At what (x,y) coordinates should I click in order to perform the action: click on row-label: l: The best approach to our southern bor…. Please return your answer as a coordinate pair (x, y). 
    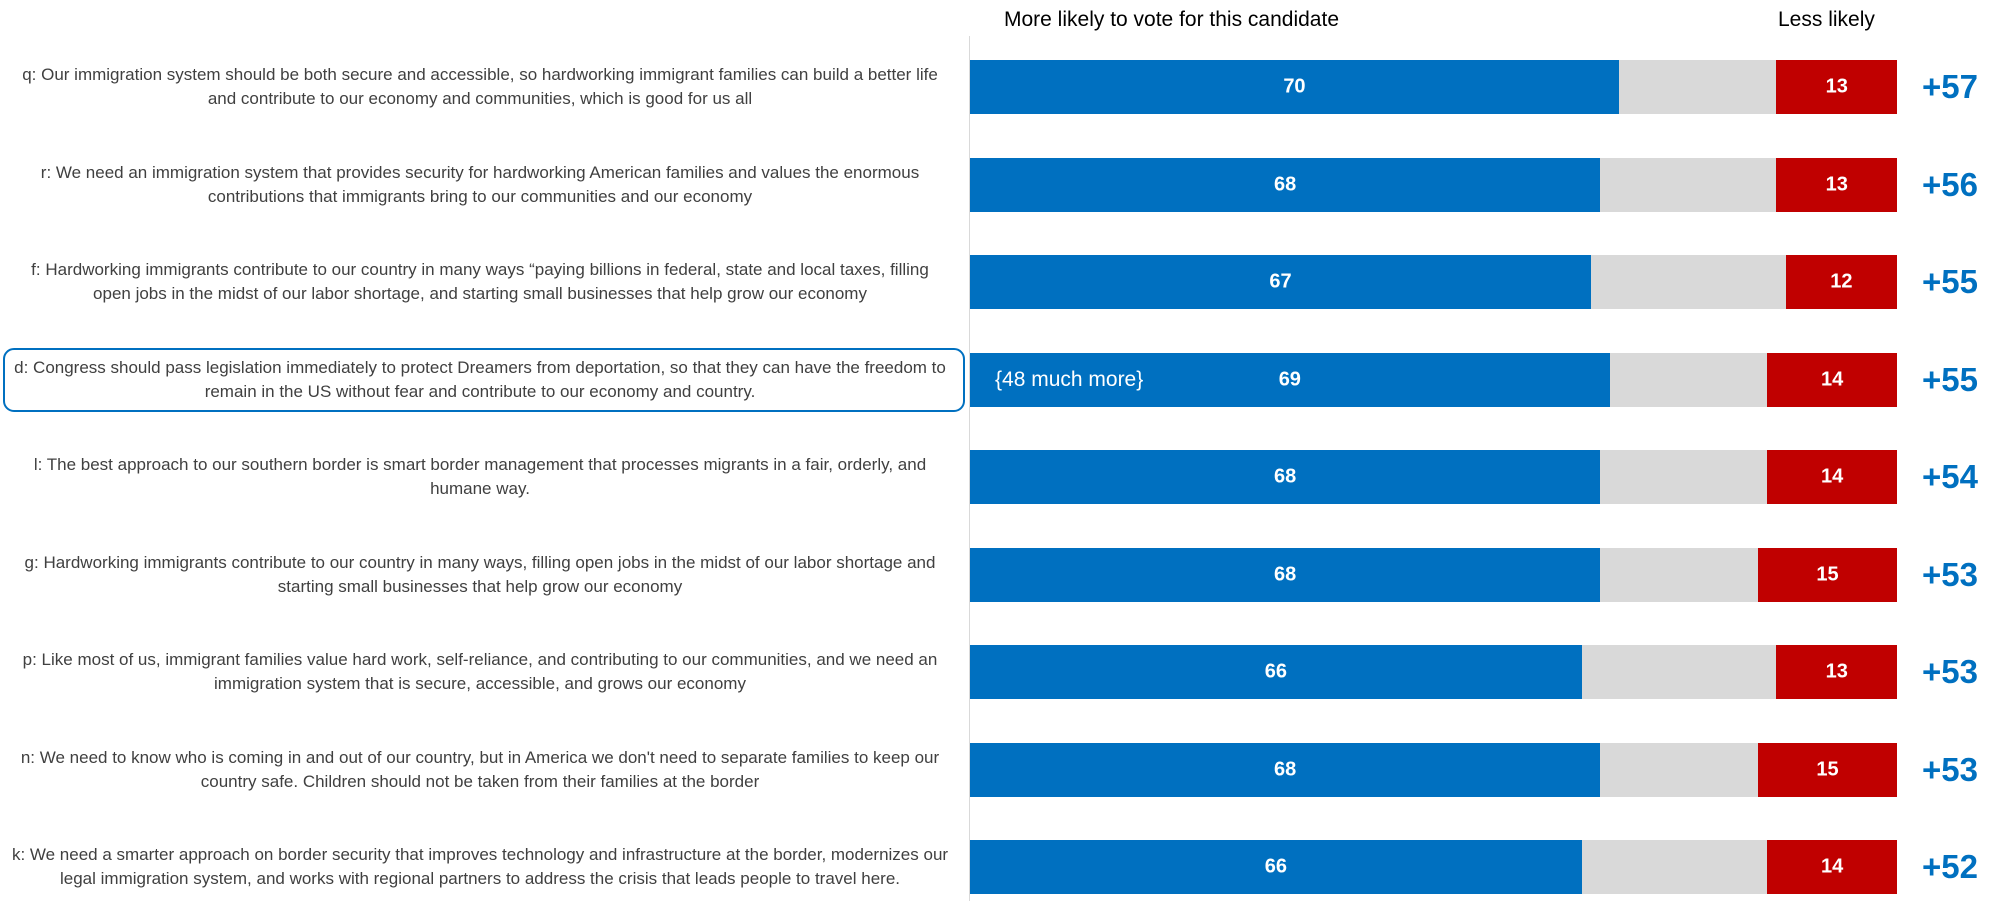
    Looking at the image, I should click on (480, 476).